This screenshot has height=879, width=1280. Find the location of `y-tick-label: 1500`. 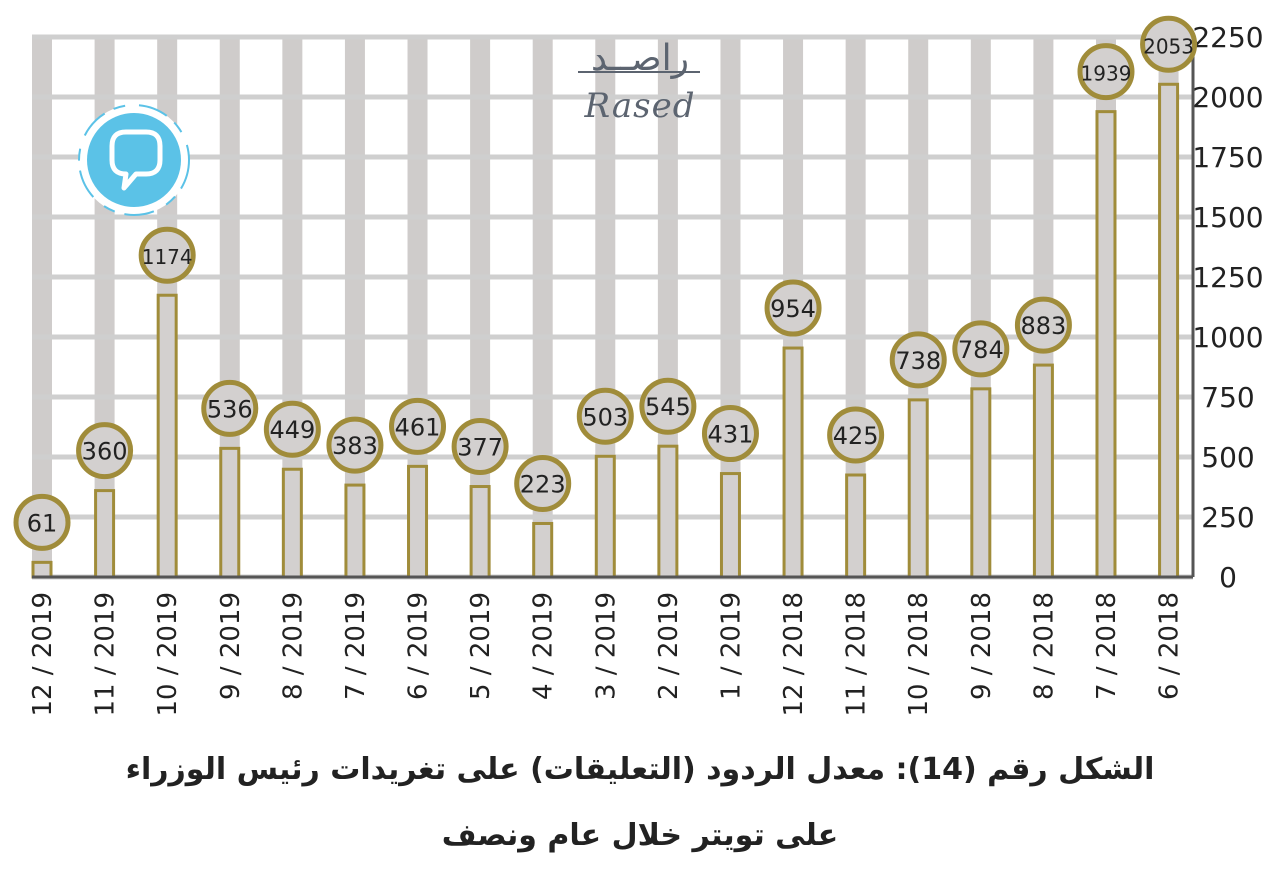

y-tick-label: 1500 is located at coordinates (1227, 217).